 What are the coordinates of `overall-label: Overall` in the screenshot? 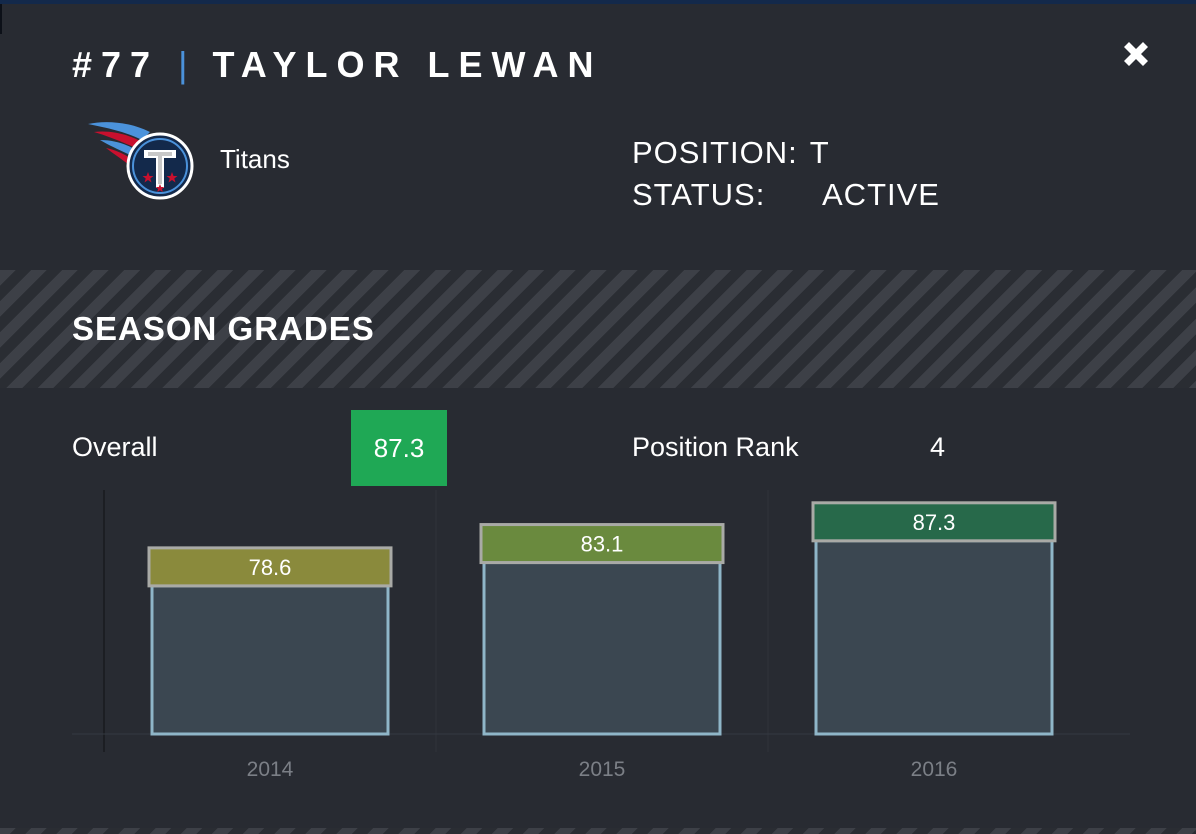 It's located at (115, 447).